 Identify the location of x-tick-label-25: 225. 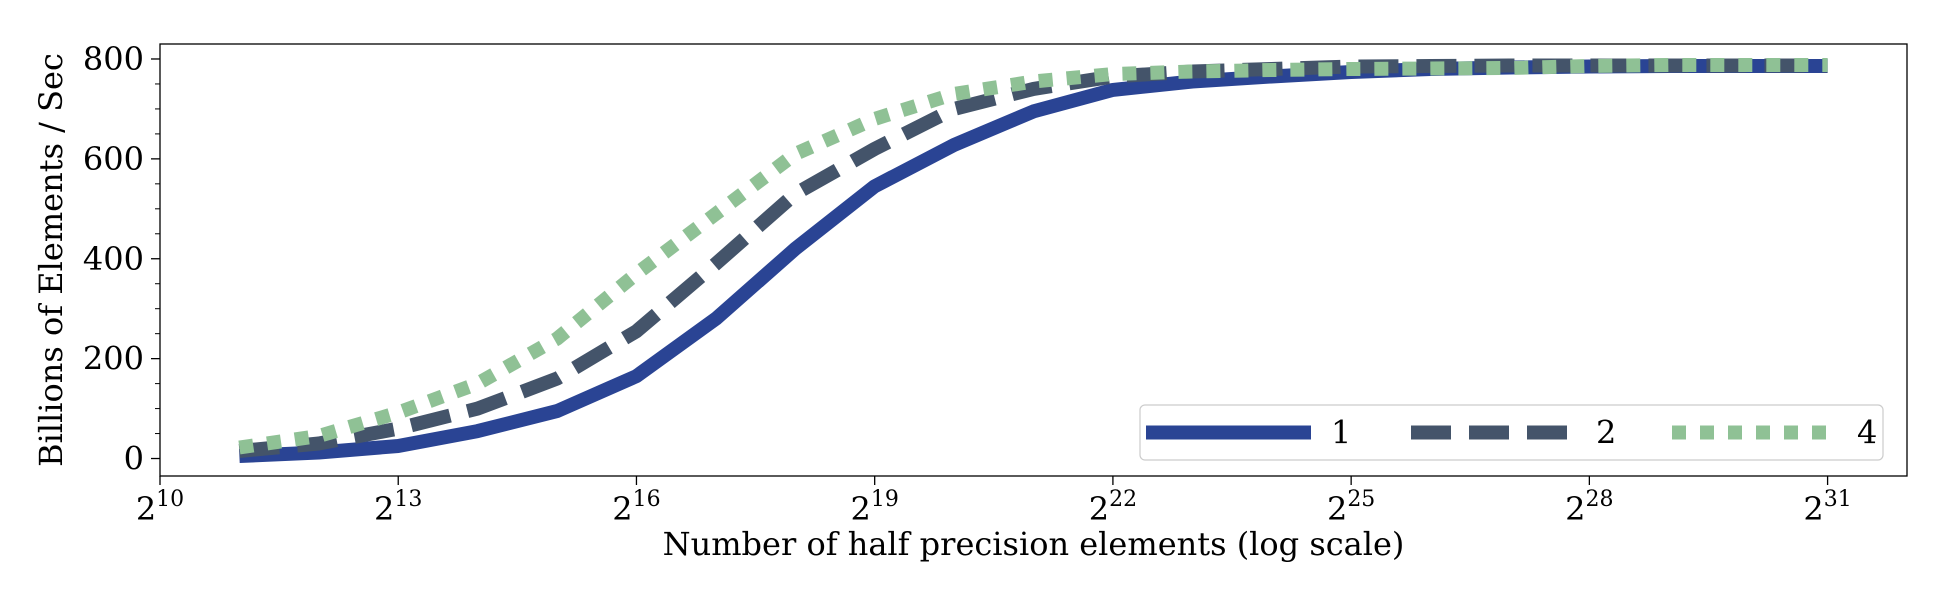
(1351, 507).